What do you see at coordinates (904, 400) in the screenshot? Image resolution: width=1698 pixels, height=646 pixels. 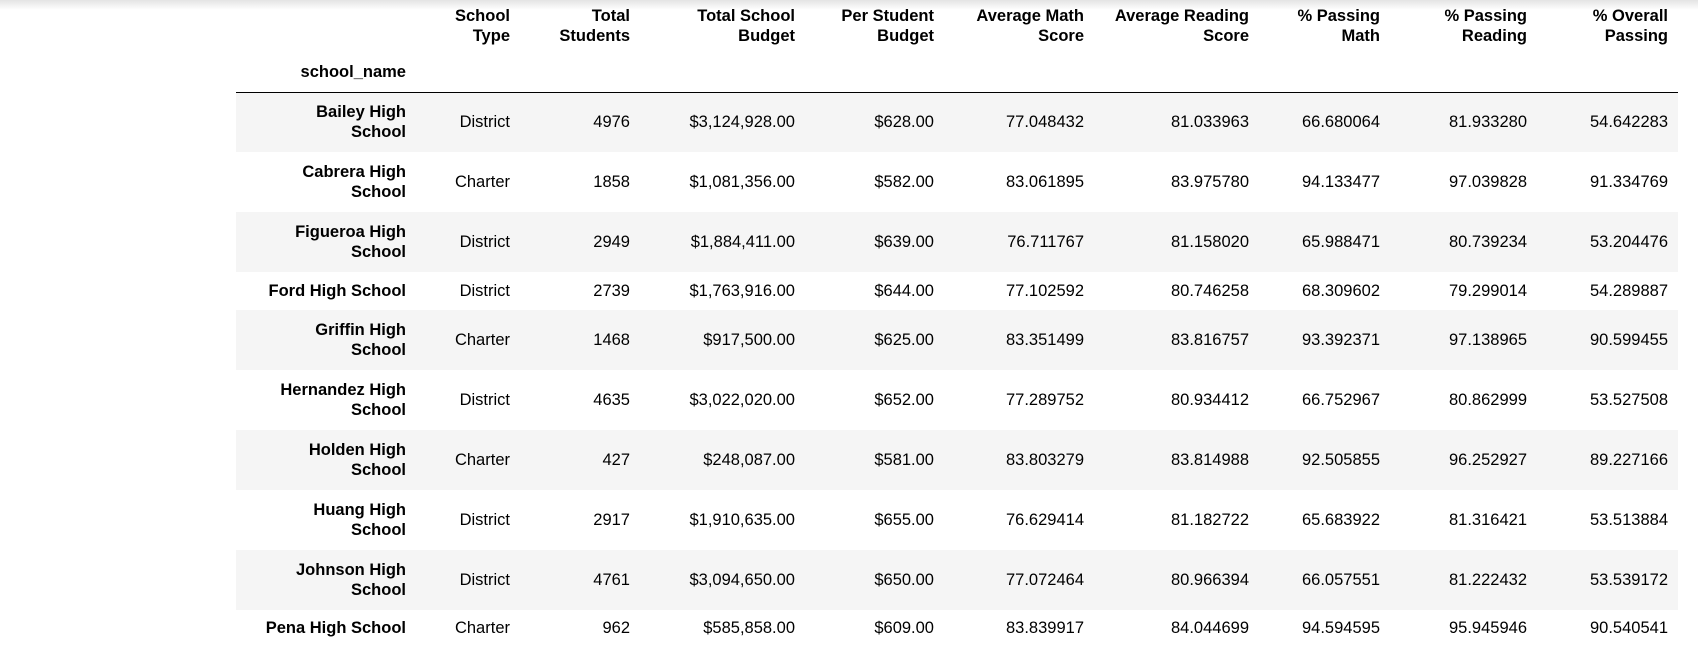 I see `table-cell: $652.00` at bounding box center [904, 400].